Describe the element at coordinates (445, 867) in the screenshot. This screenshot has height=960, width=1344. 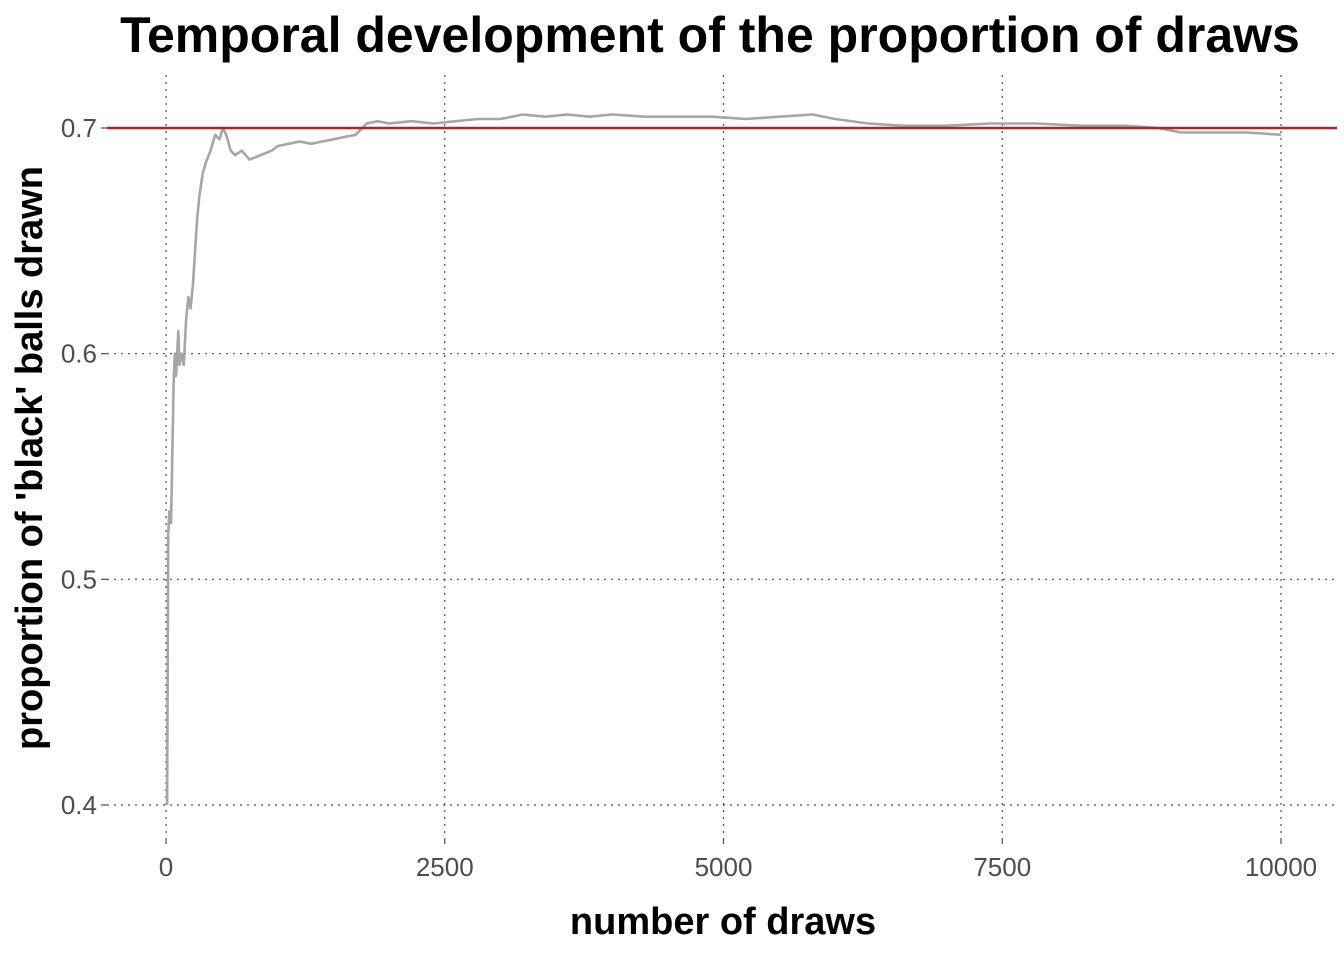
I see `x-tick-label: 2500` at that location.